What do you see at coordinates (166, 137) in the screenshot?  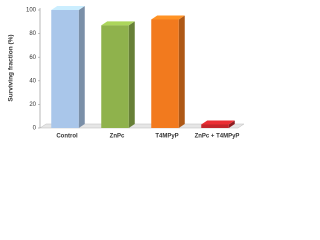 I see `x-tick-label: T4MPyP` at bounding box center [166, 137].